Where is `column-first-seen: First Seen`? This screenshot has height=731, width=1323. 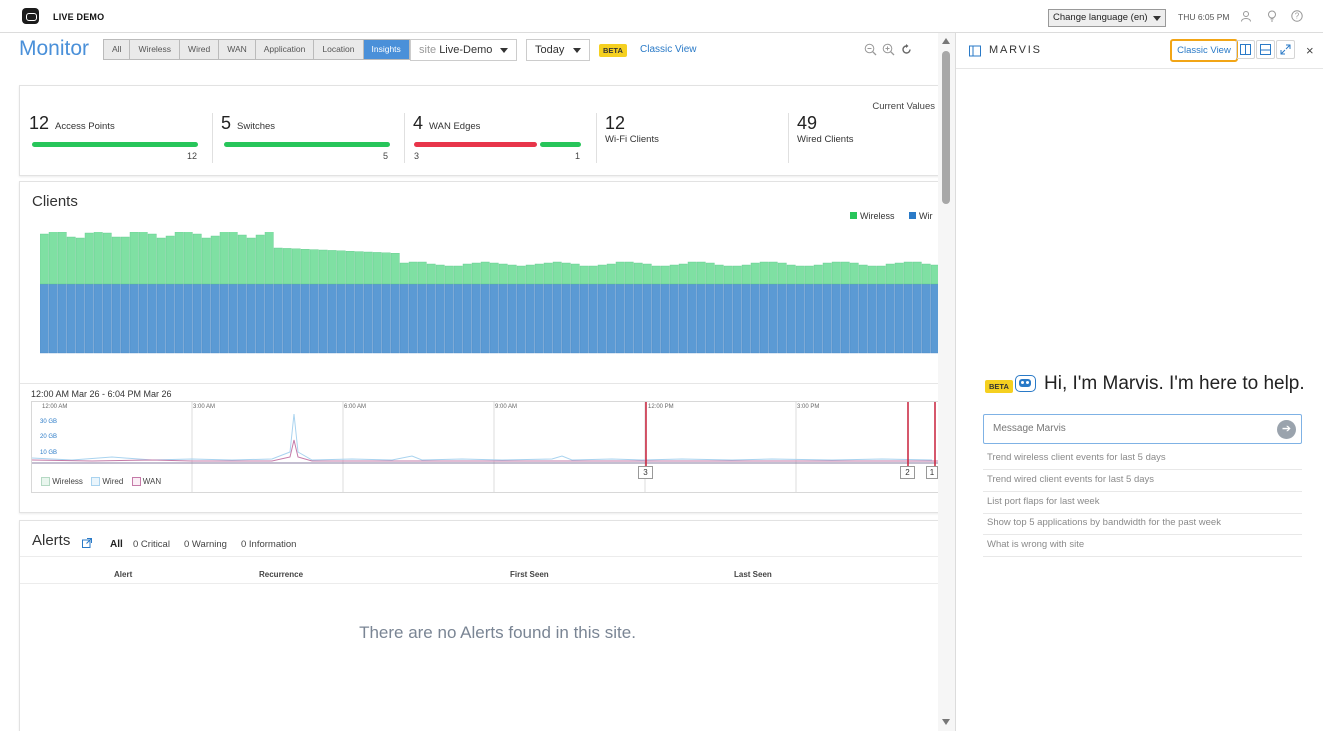
column-first-seen: First Seen is located at coordinates (529, 574).